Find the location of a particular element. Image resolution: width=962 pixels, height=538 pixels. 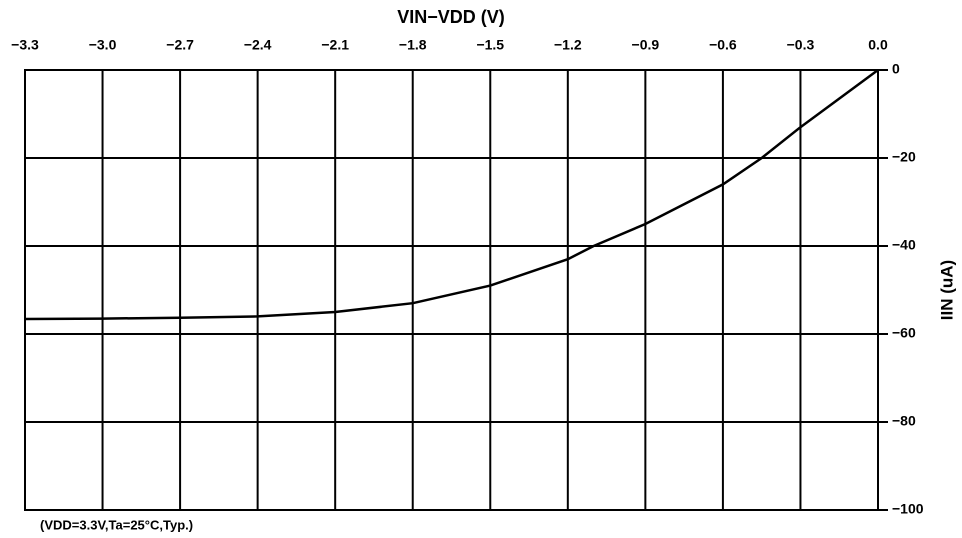

y-tick-label: −40 is located at coordinates (904, 245).